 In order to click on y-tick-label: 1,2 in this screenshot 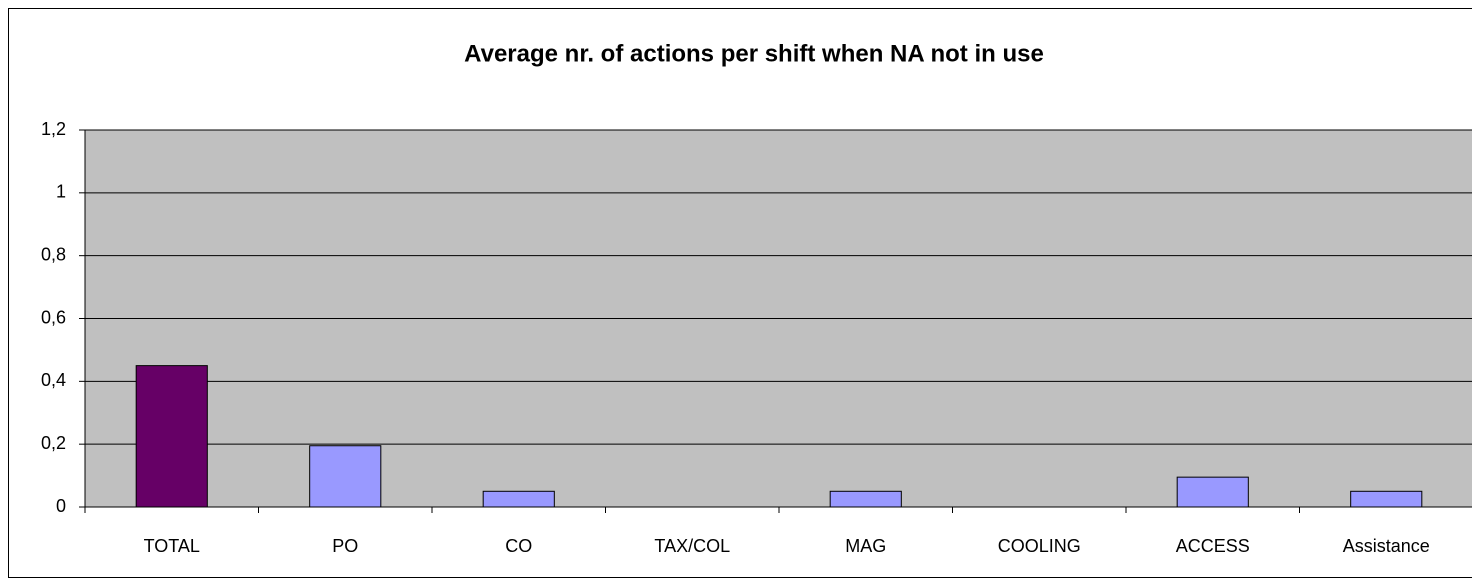, I will do `click(53, 129)`.